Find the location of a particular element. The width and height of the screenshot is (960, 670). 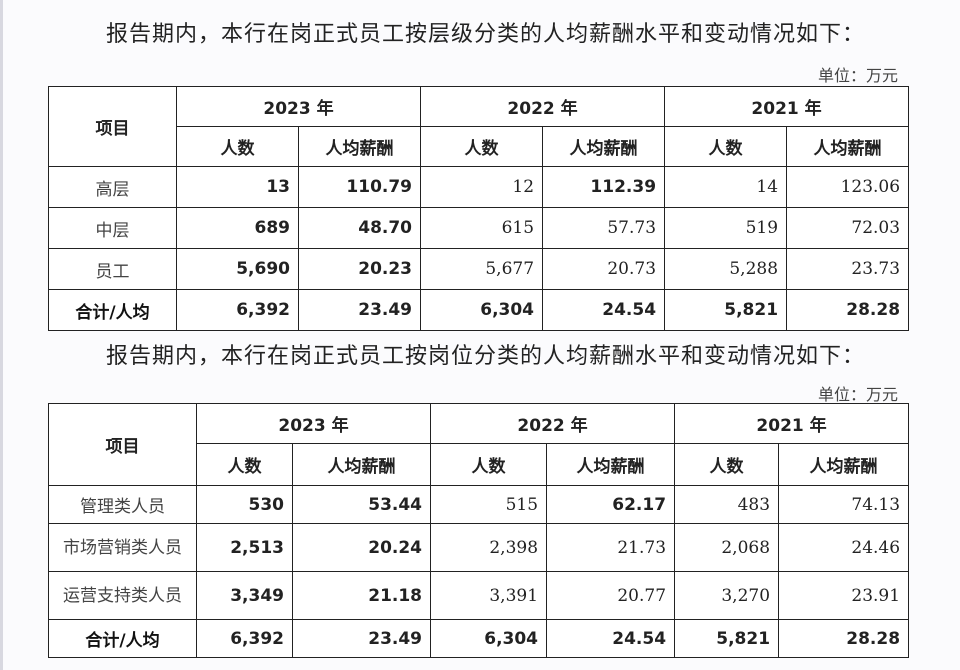

cell-2023-pay: 48.70 is located at coordinates (359, 228).